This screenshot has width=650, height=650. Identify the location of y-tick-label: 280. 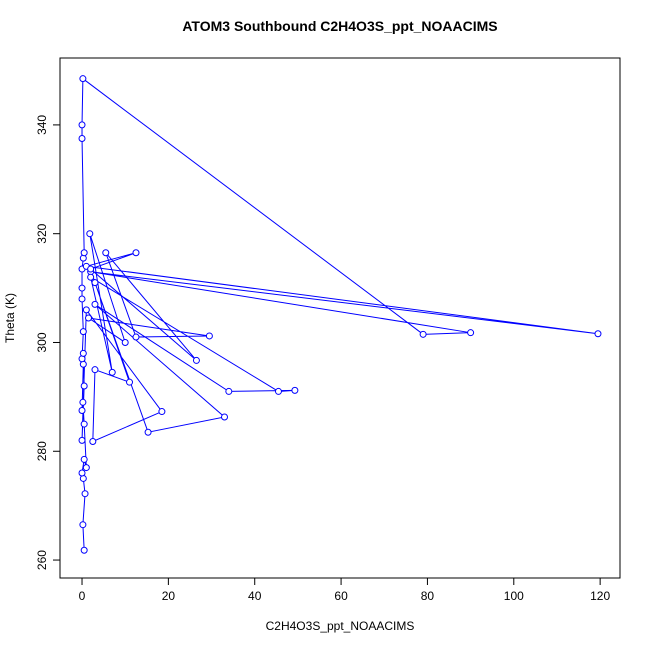
(42, 451).